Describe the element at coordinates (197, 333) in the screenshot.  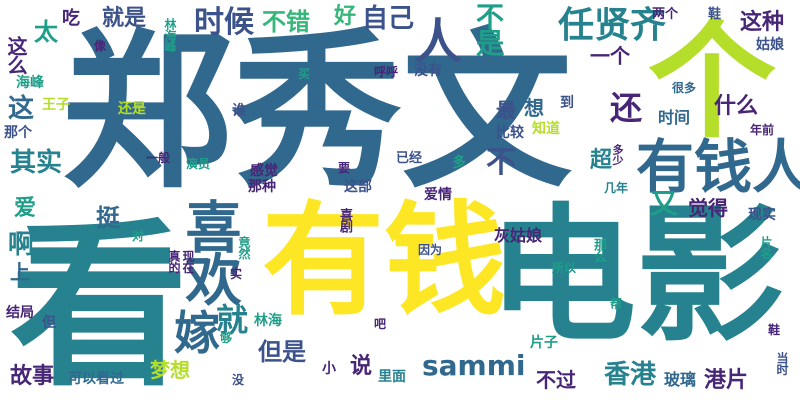
I see `cloud-word: 嫁` at that location.